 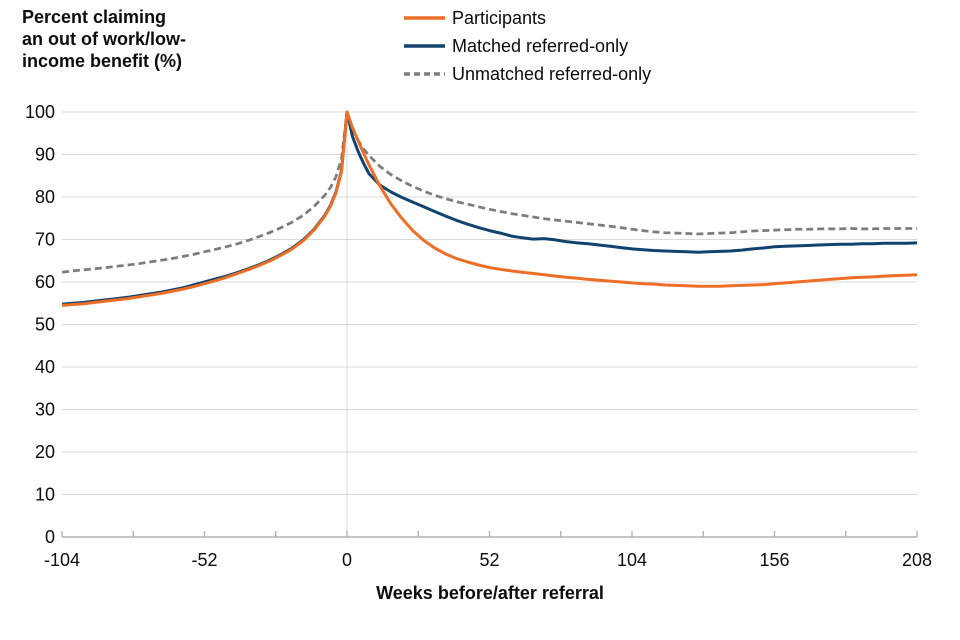 I want to click on y-tick-label: 70, so click(x=45, y=240).